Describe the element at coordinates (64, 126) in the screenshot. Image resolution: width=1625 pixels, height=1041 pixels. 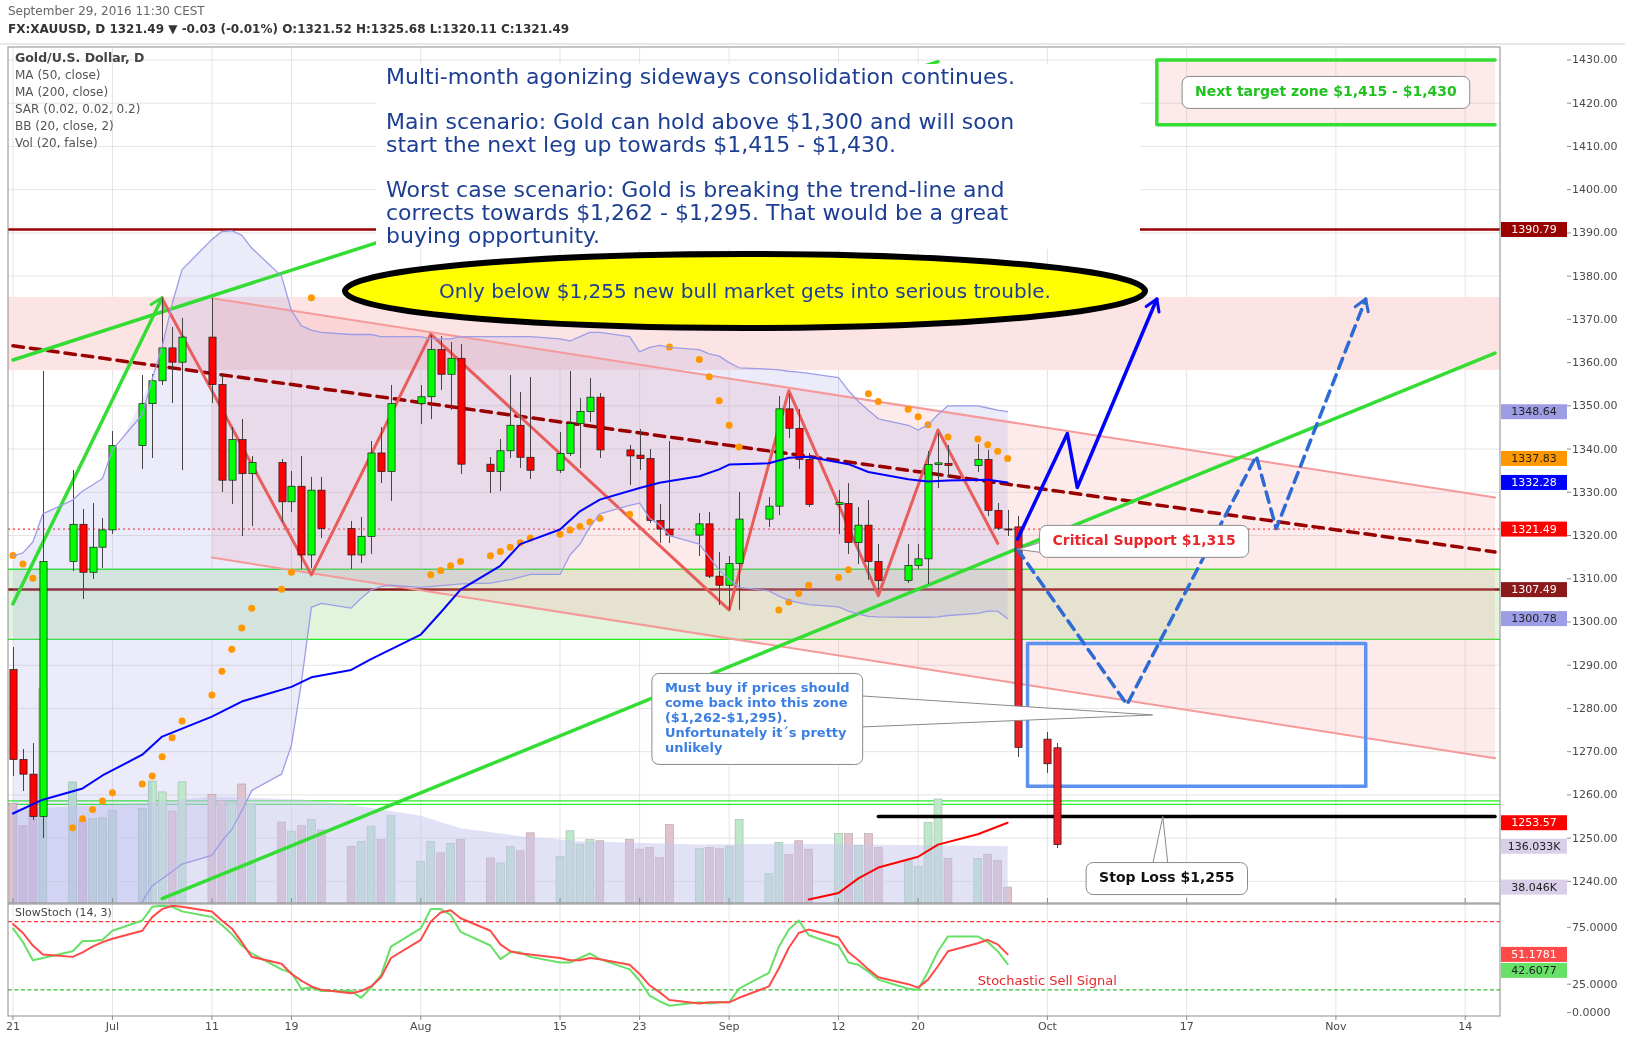
I see `annotation: BB (20, close, 2)` at that location.